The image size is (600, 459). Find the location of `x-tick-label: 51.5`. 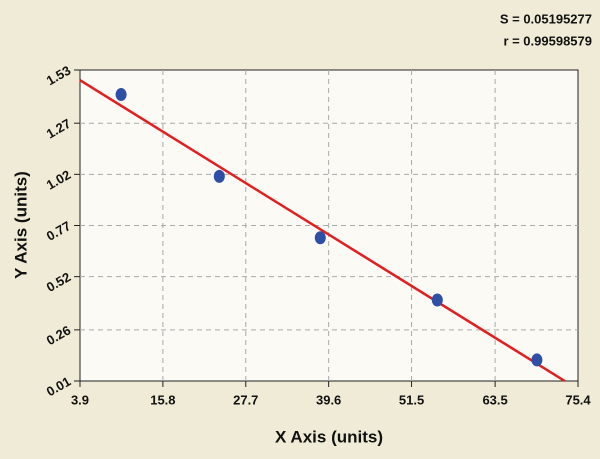

x-tick-label: 51.5 is located at coordinates (411, 399).